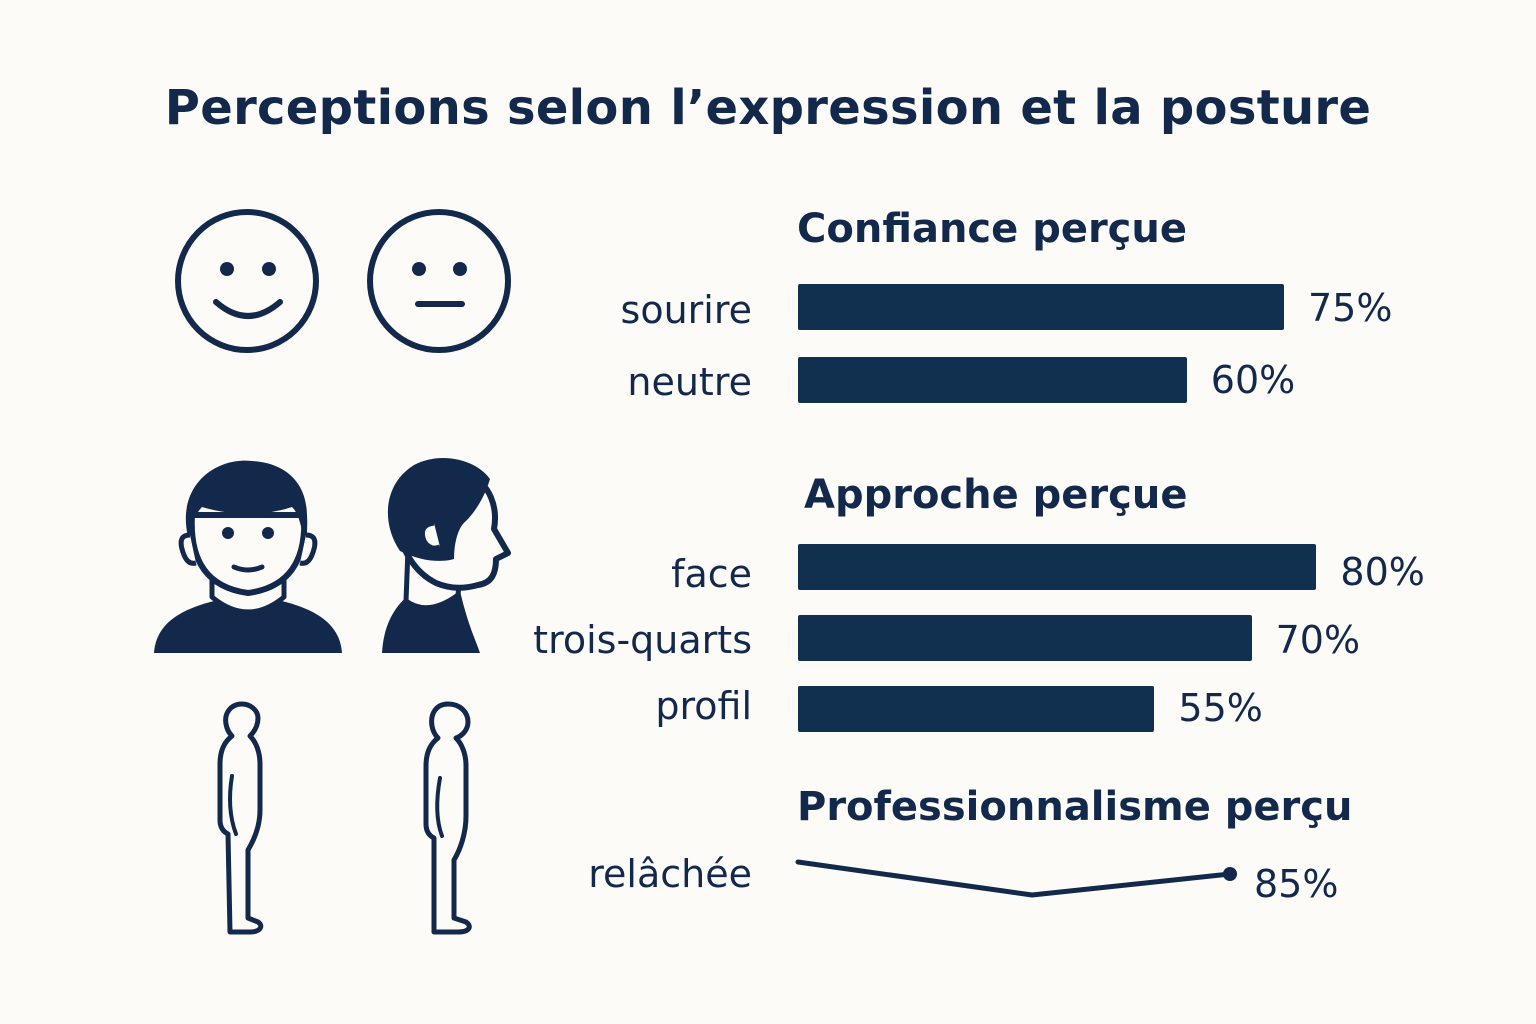  Describe the element at coordinates (642, 640) in the screenshot. I see `category-label: trois-quarts` at that location.